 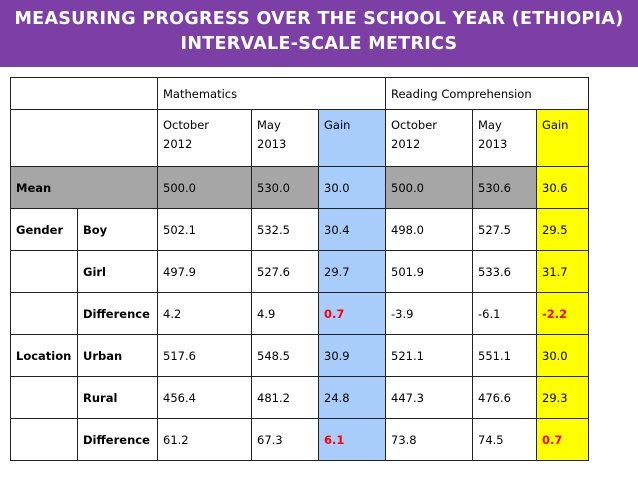 I want to click on cell-girl-reading-october: 501.9, so click(x=429, y=271).